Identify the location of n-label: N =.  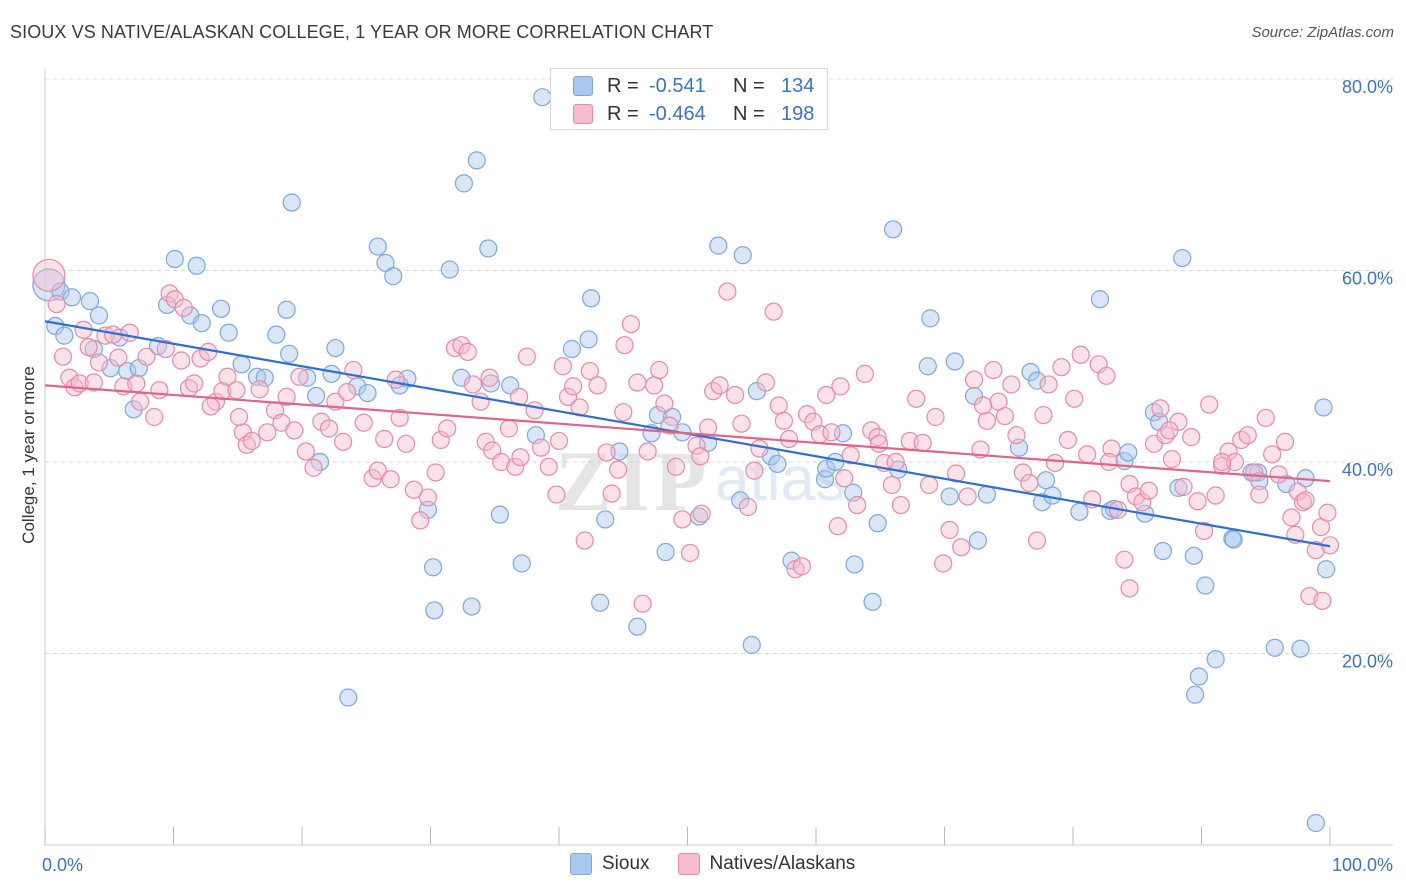
(749, 85).